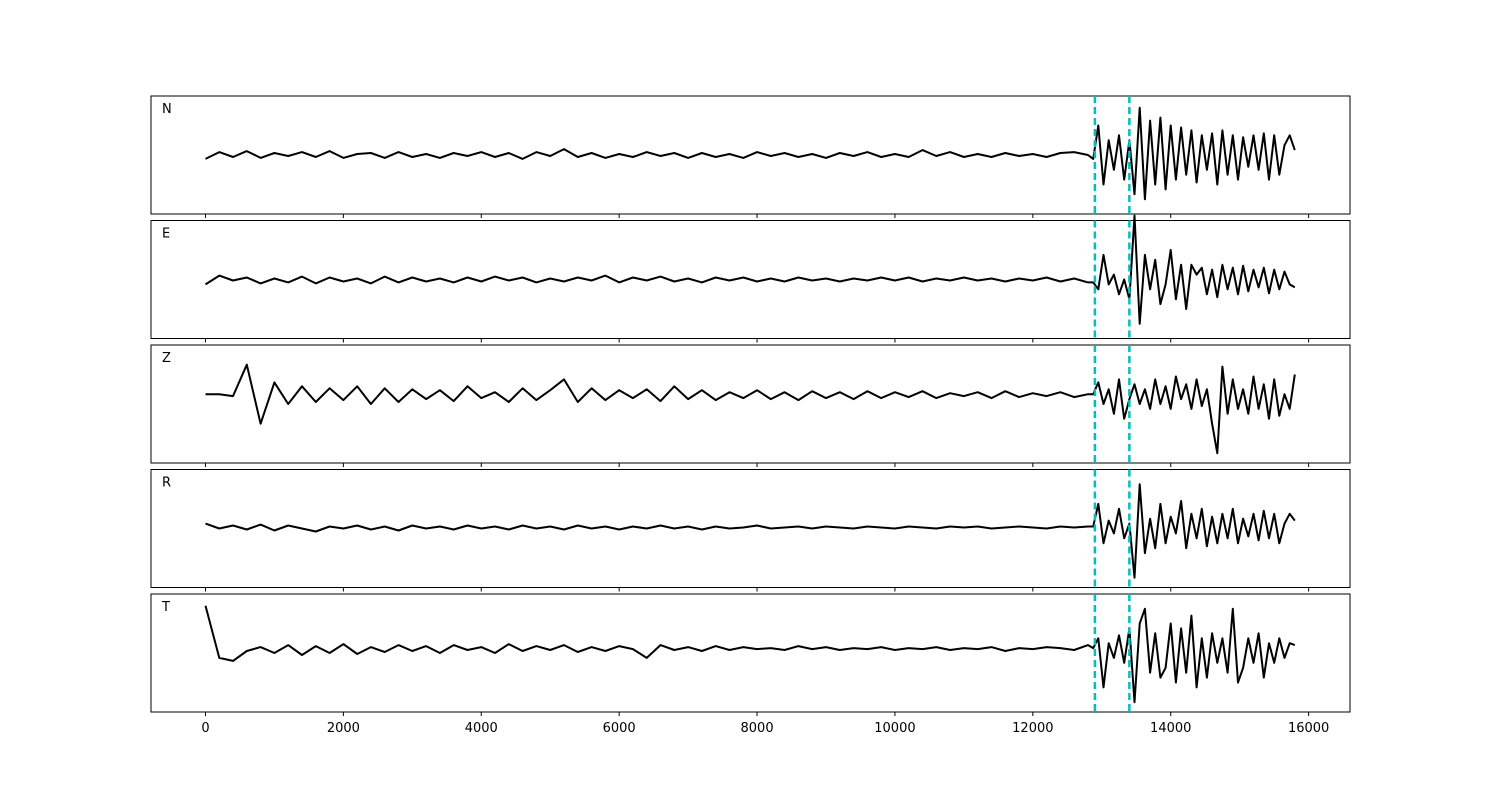 This screenshot has width=1500, height=804. I want to click on x-tick-label: 4000, so click(481, 728).